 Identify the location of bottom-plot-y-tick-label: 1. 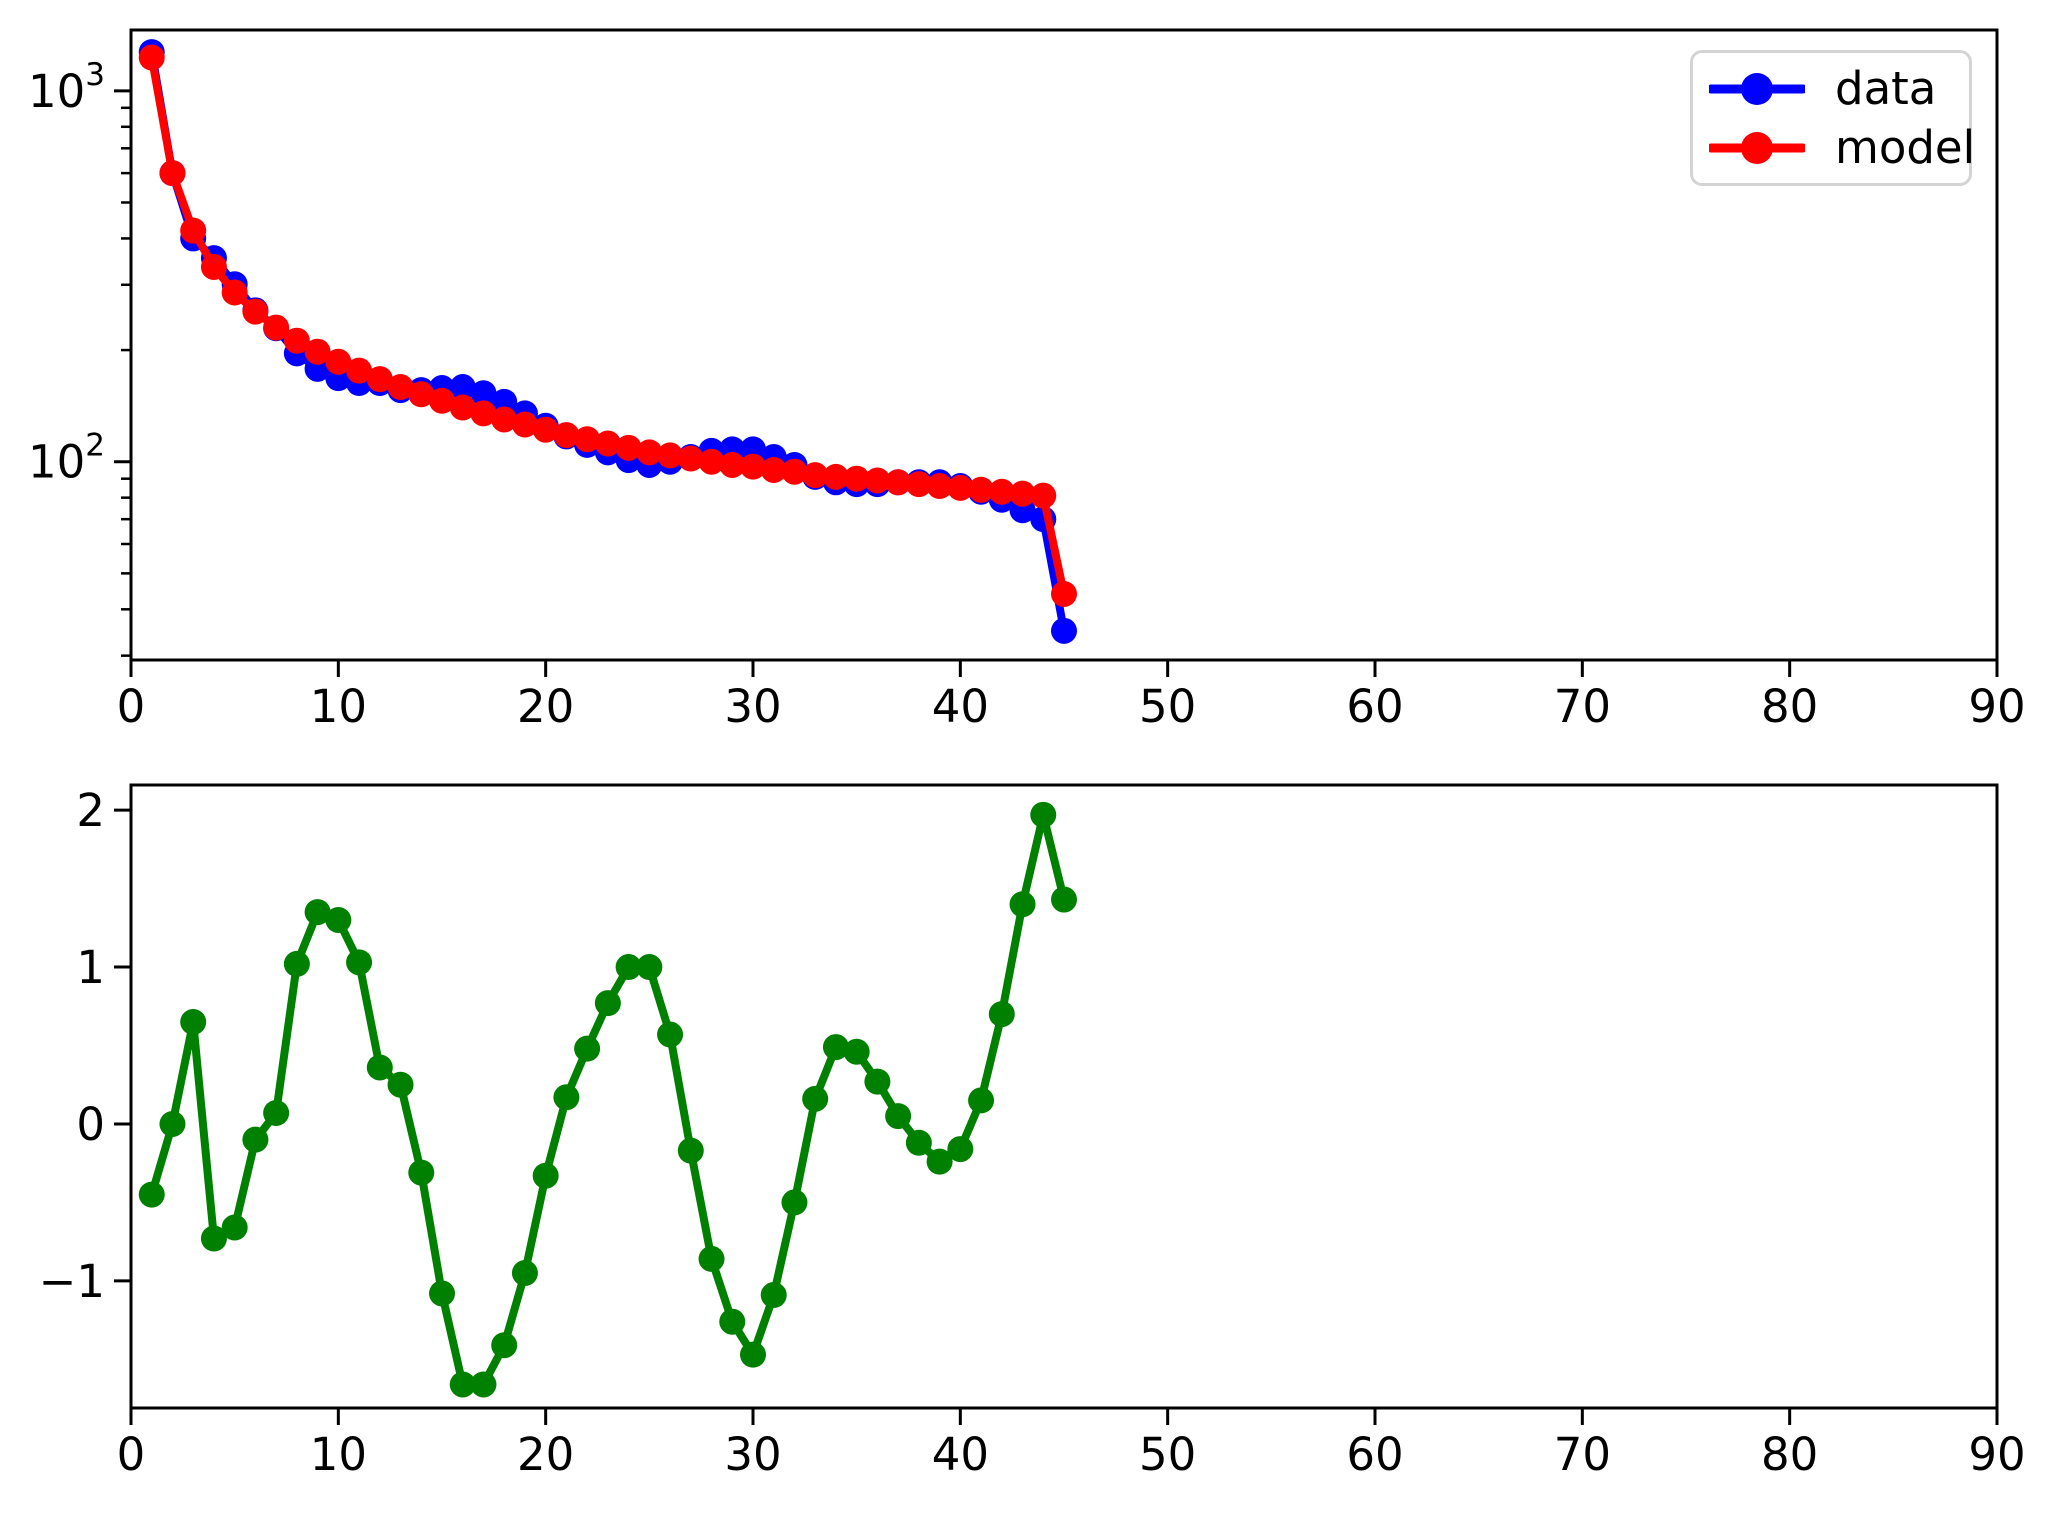
(90, 967).